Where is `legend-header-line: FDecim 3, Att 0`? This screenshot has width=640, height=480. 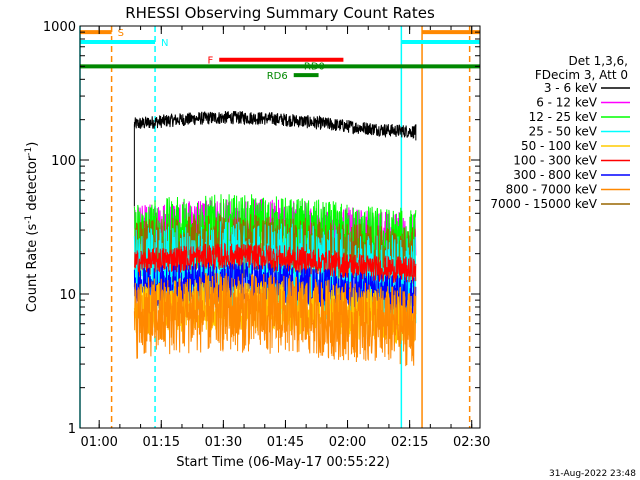
legend-header-line: FDecim 3, Att 0 is located at coordinates (581, 75).